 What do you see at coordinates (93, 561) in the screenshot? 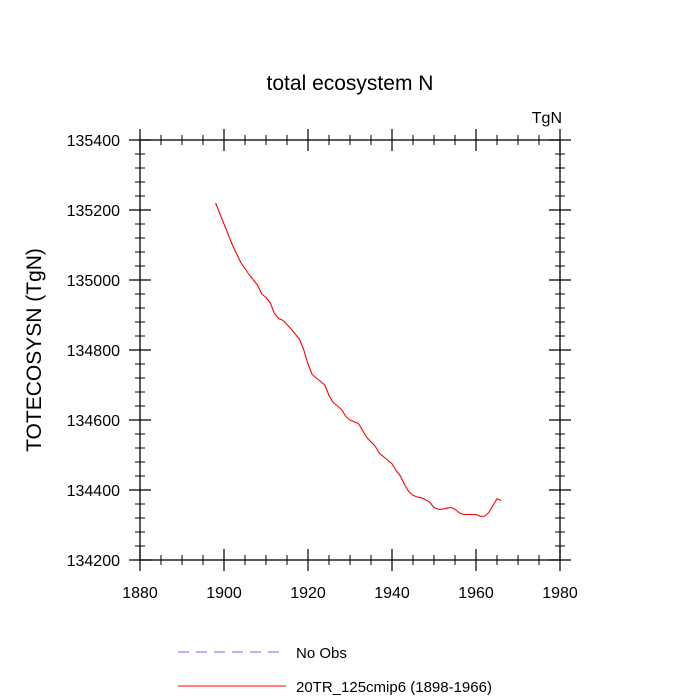
I see `y-tick-label: 134200` at bounding box center [93, 561].